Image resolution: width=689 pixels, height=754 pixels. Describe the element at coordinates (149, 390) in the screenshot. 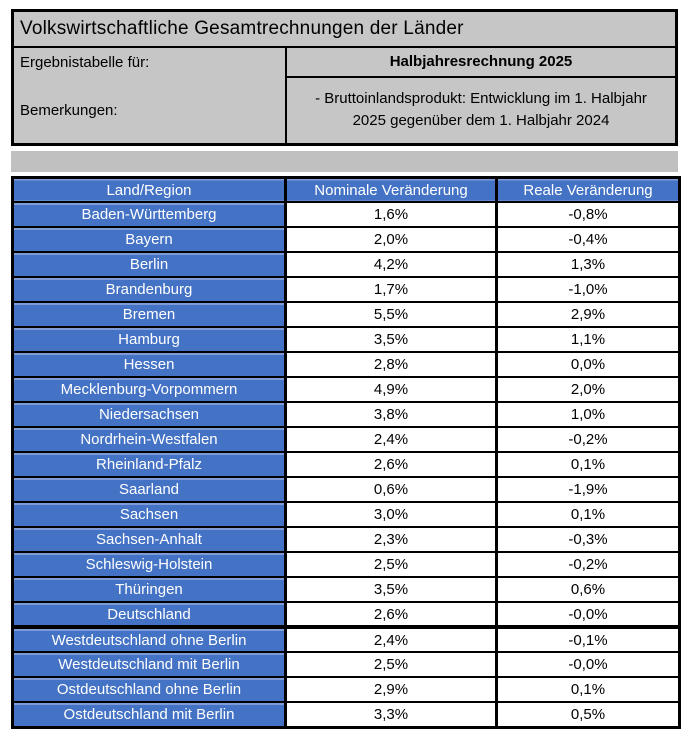

I see `region-cell: Mecklenburg-Vorpommern` at that location.